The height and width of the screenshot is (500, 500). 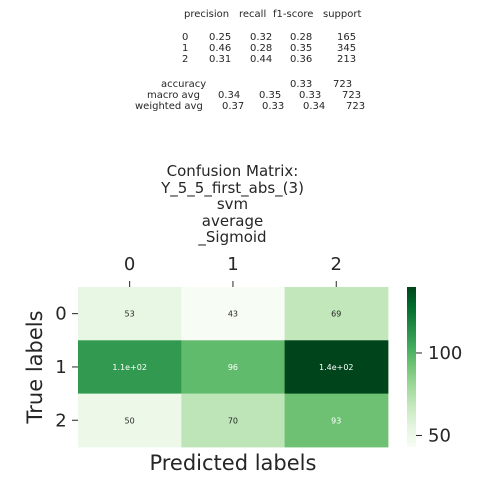 I want to click on report-header-cell: f1-score, so click(x=293, y=14).